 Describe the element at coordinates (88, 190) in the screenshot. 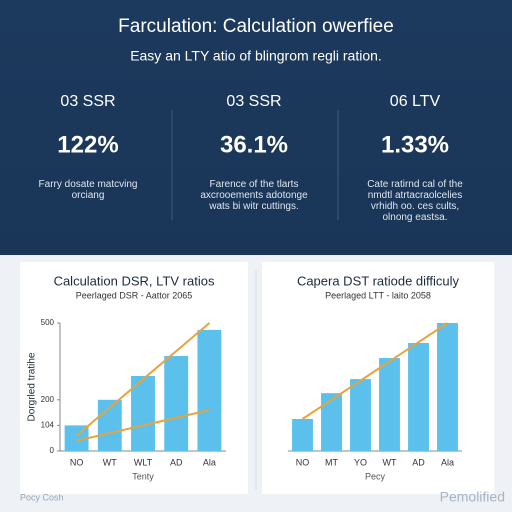

I see `kpi-note: Farry dosate matcving orciang` at that location.